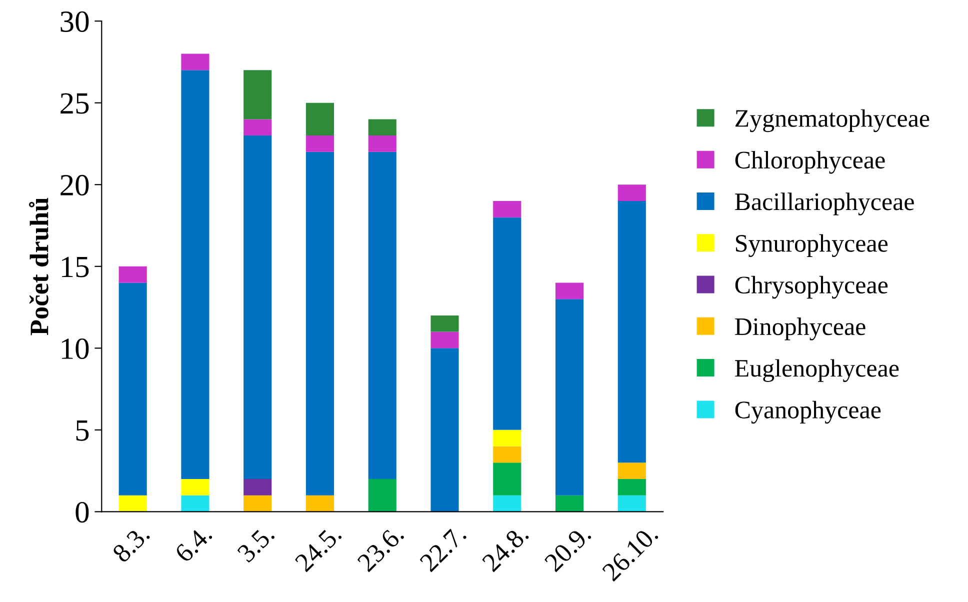 The image size is (968, 602). I want to click on x-tick-label: 8.3., so click(131, 544).